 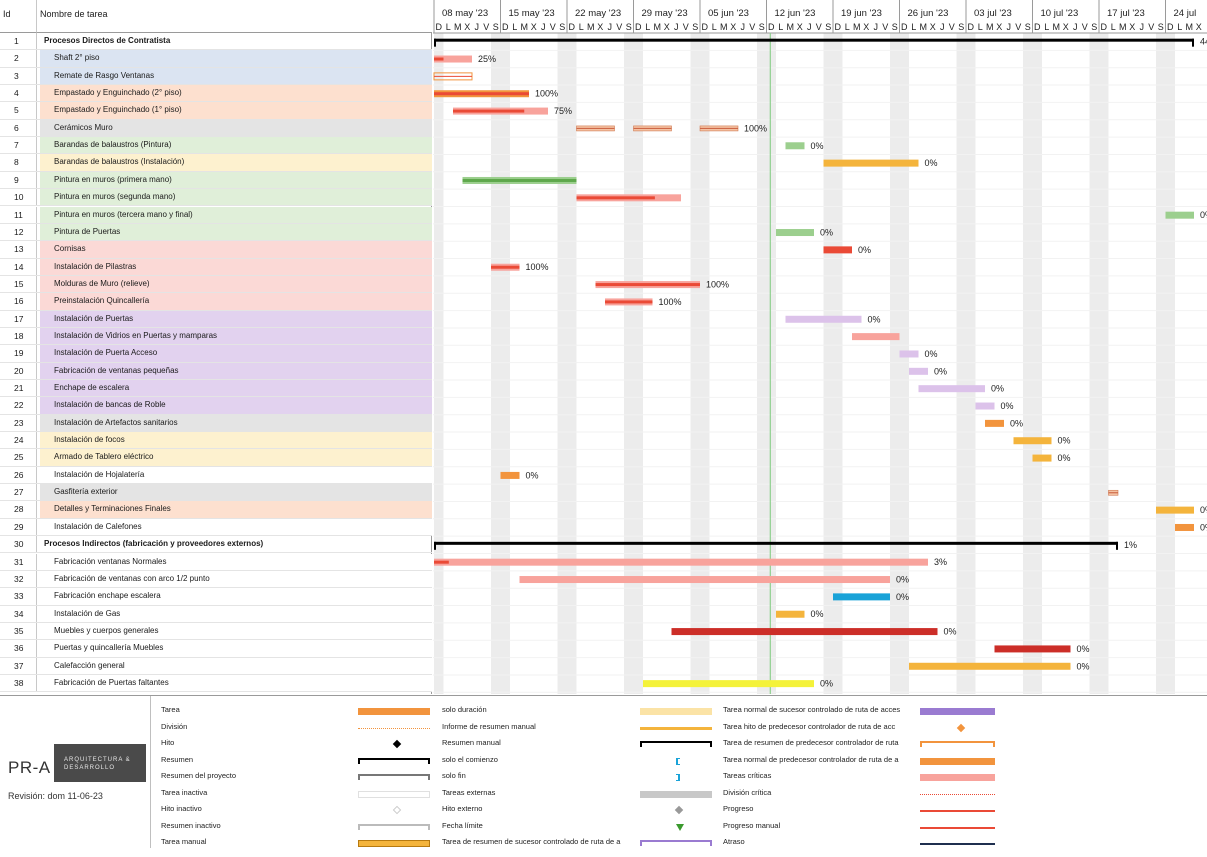 What do you see at coordinates (216, 250) in the screenshot?
I see `task-row: 13 Cornisas` at bounding box center [216, 250].